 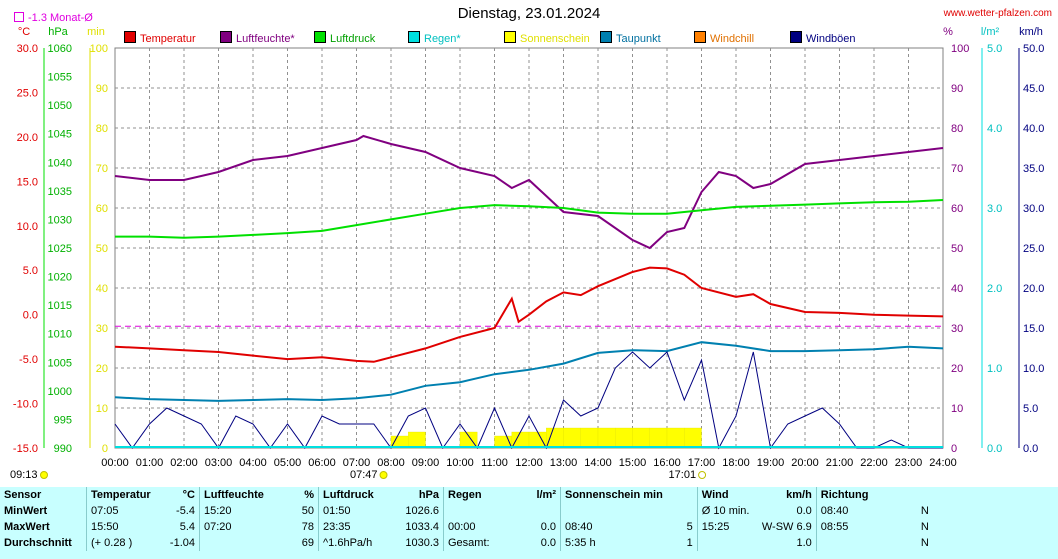 I want to click on rain-tick-label: 1.0, so click(x=994, y=369).